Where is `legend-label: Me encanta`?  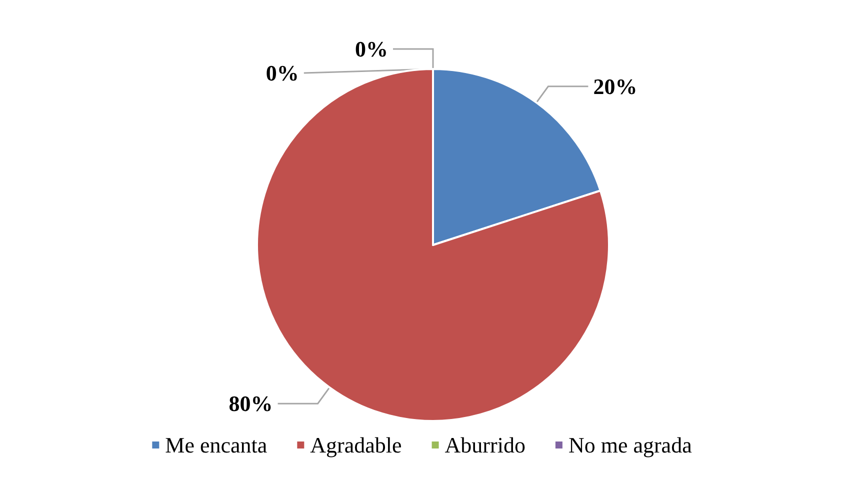 legend-label: Me encanta is located at coordinates (216, 445).